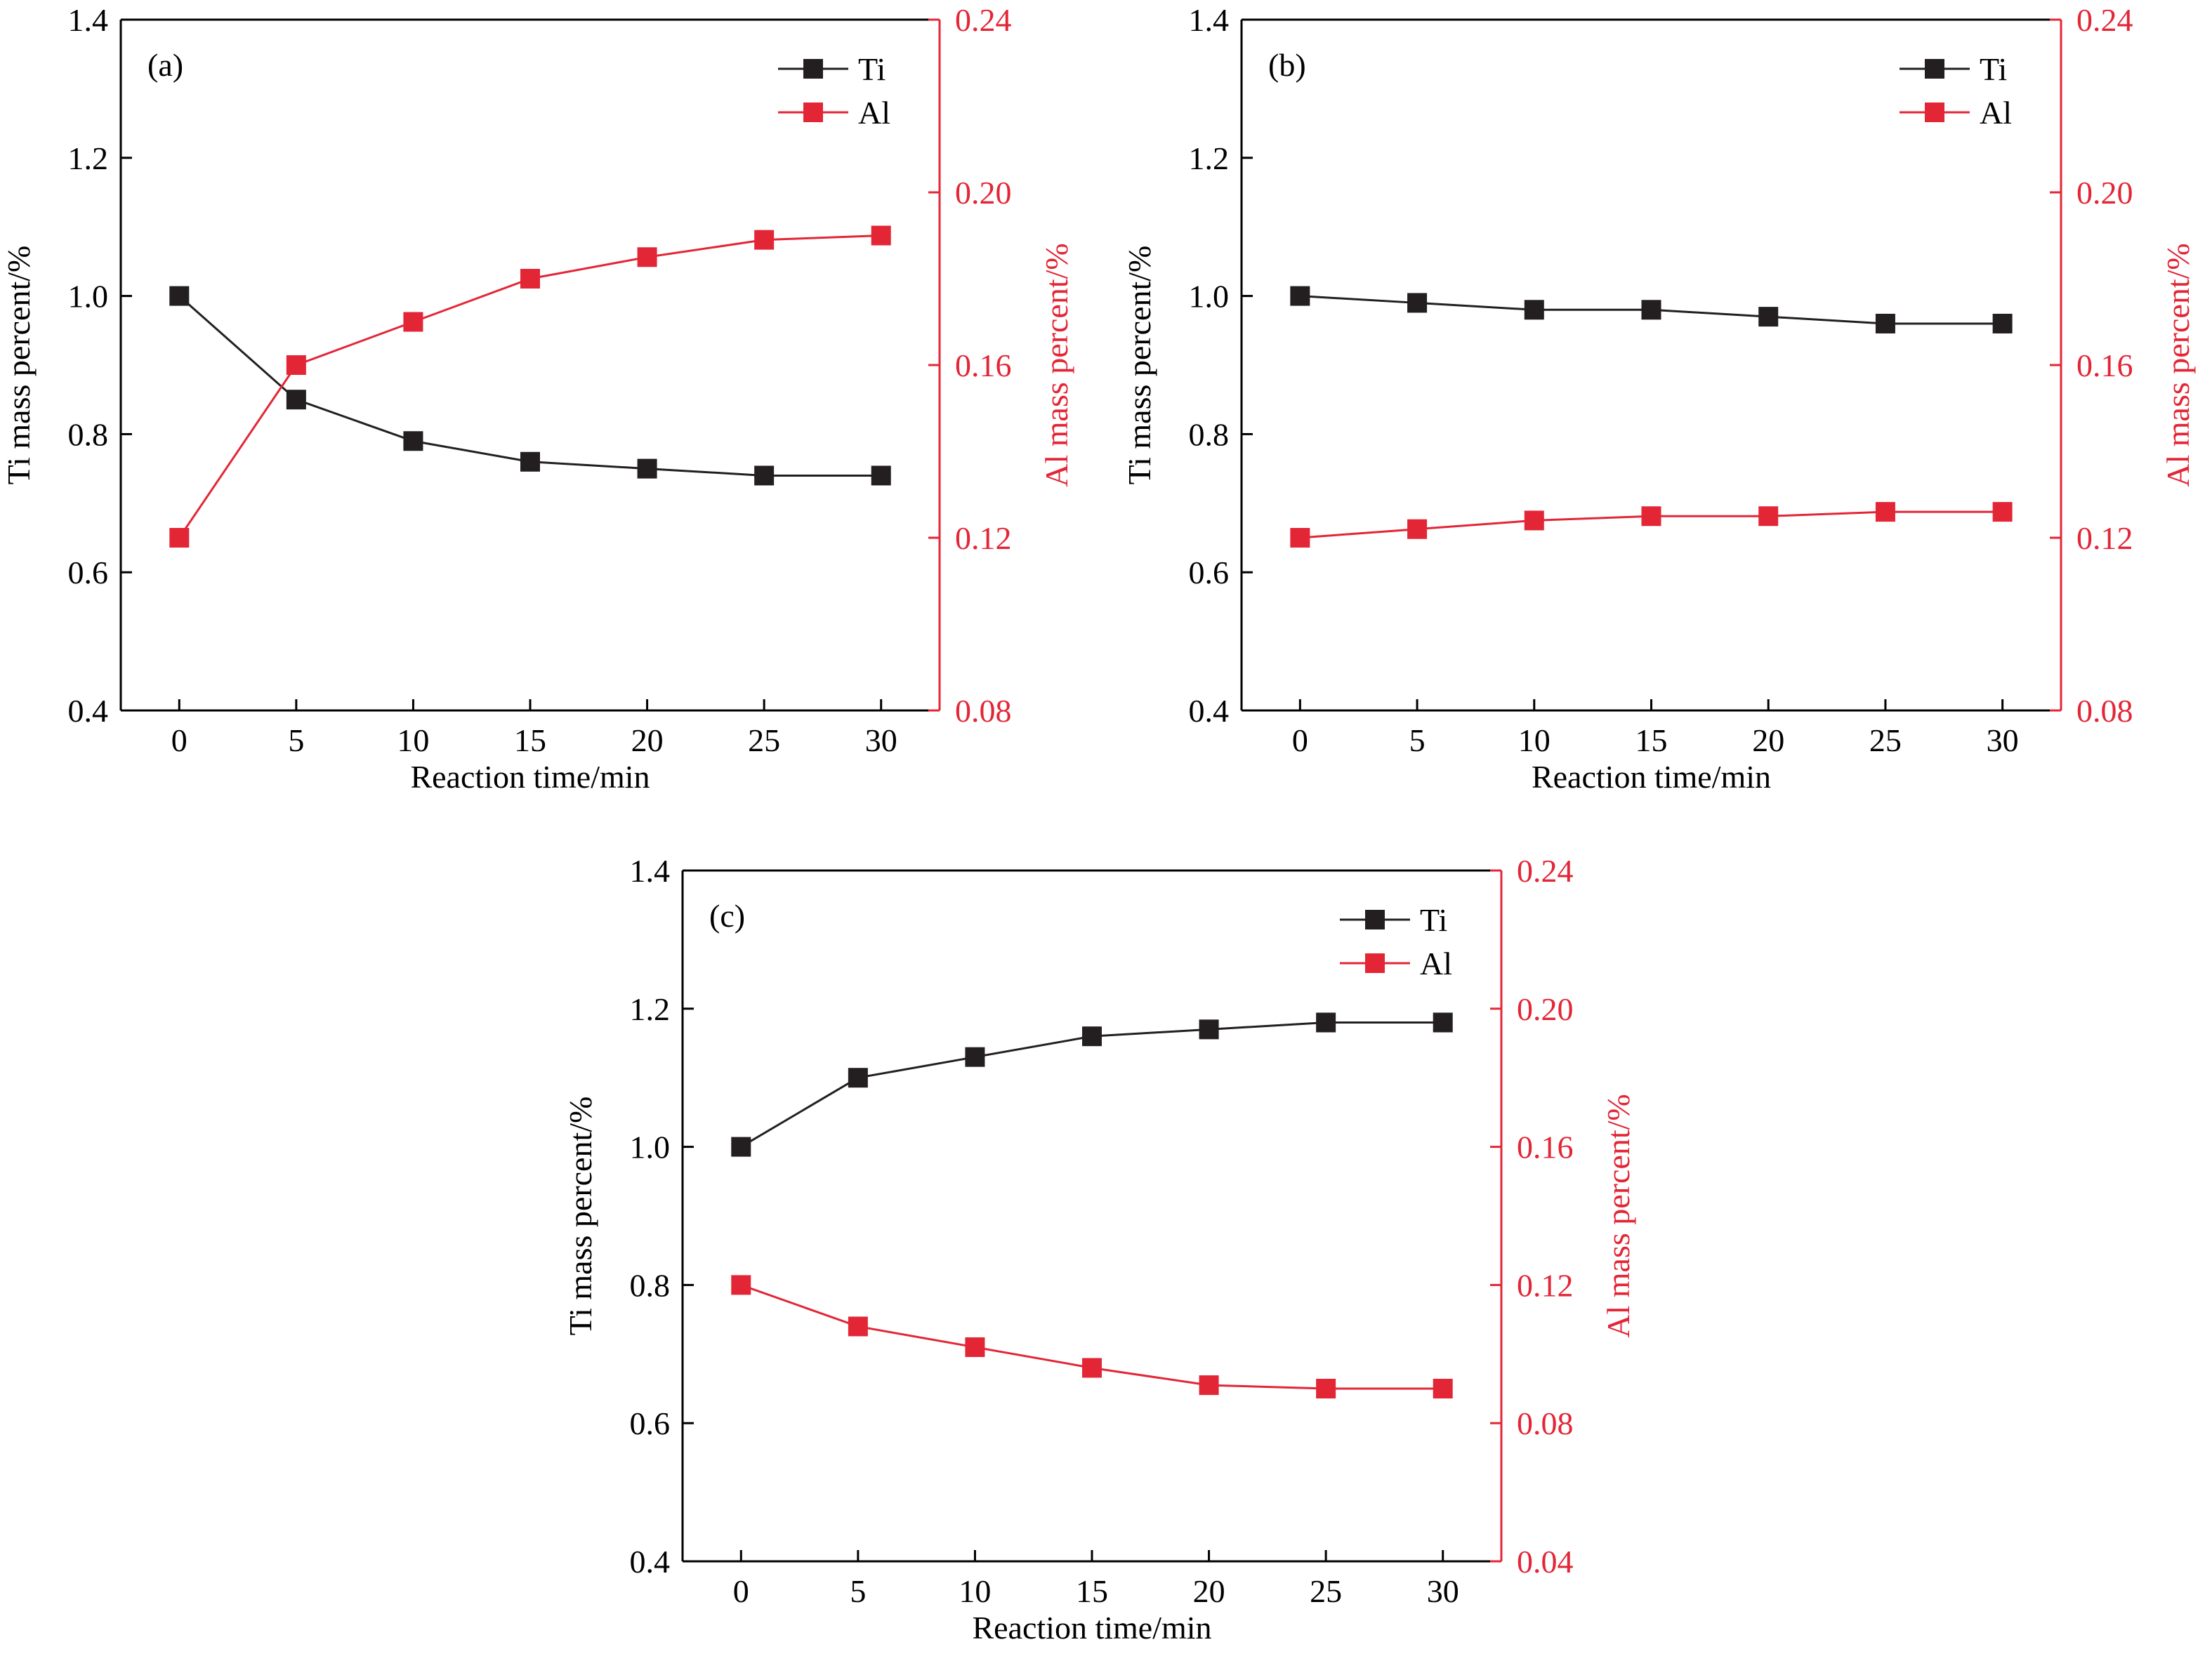 This screenshot has width=2212, height=1661. I want to click on right-y-tick-label: 0.12, so click(983, 538).